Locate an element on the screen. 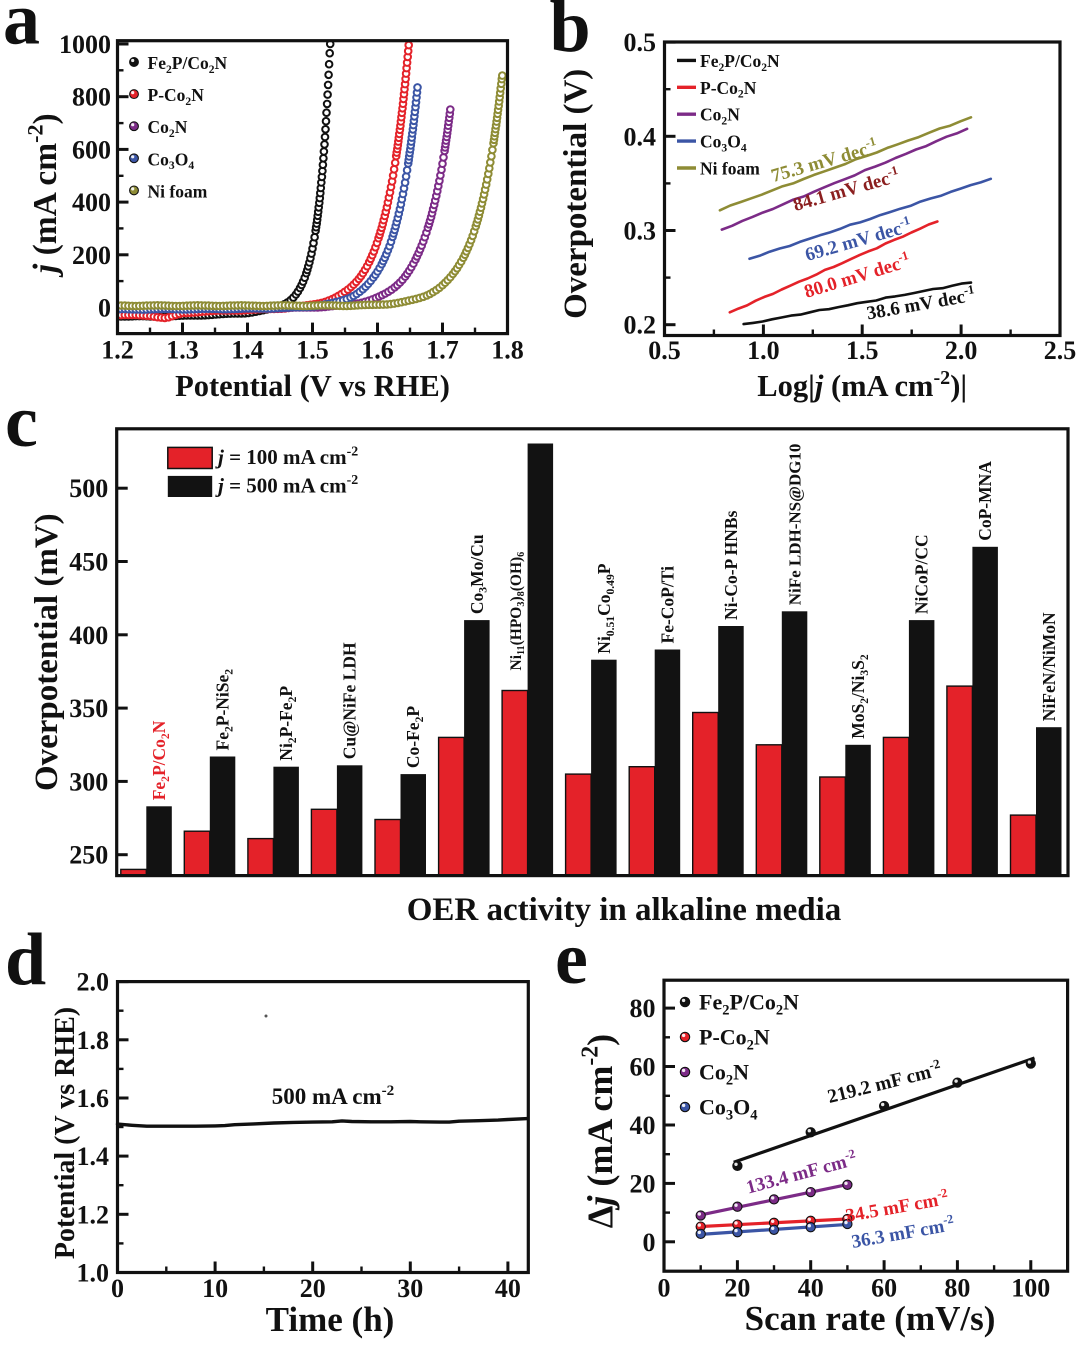  svg-text: 100 is located at coordinates (1030, 1288).